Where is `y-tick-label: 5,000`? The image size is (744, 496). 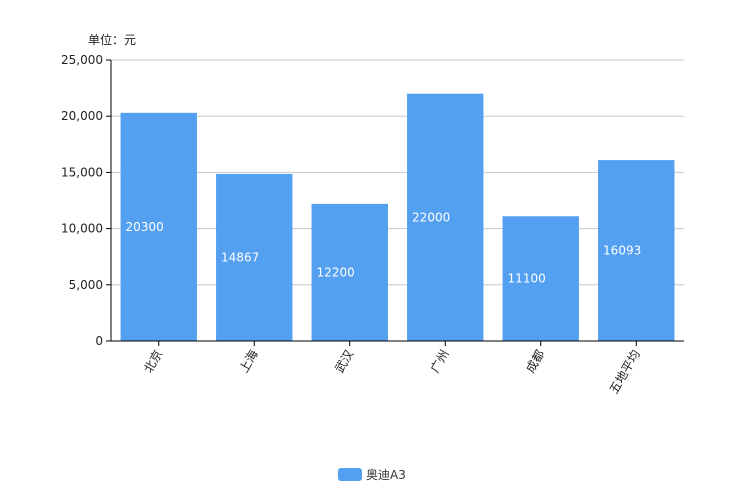 y-tick-label: 5,000 is located at coordinates (86, 285).